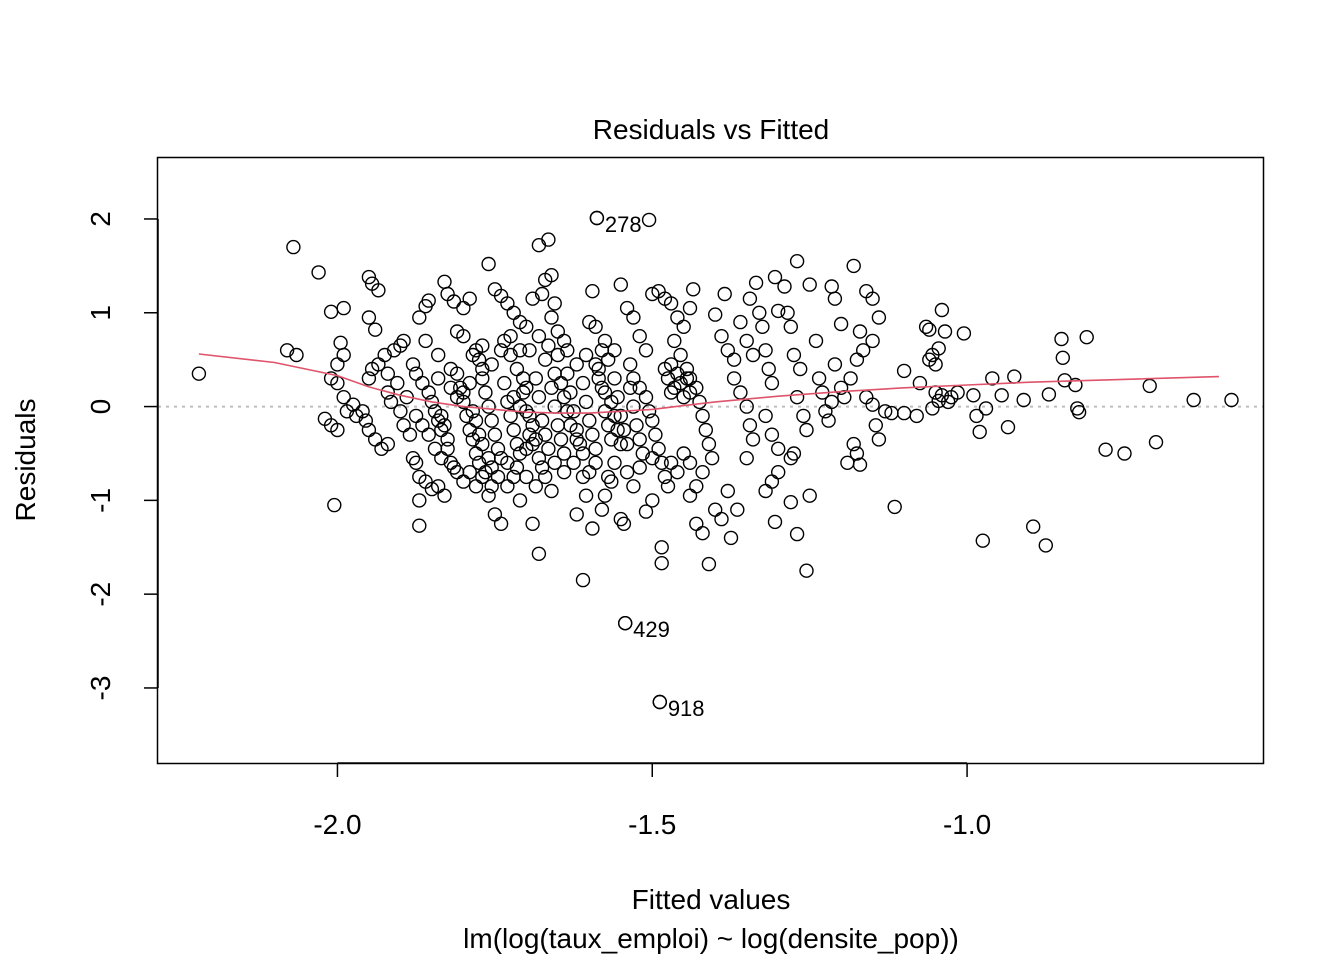 This screenshot has height=960, width=1344. I want to click on outlier-labels: 278 429 918, so click(655, 466).